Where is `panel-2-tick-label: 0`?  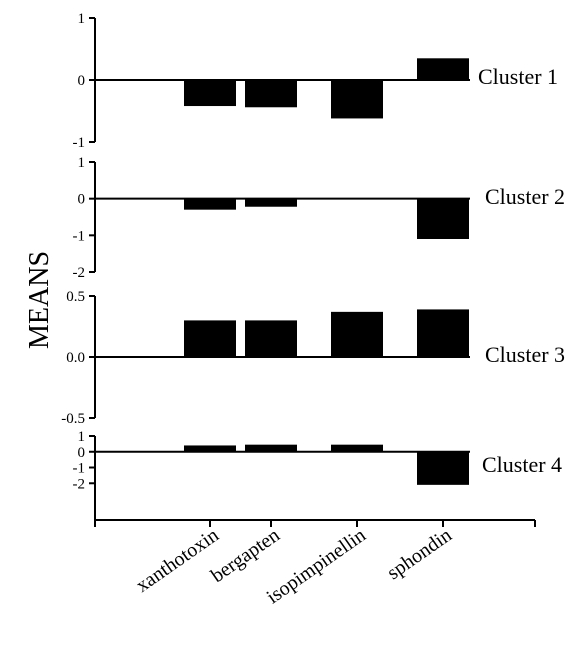
panel-2-tick-label: 0 is located at coordinates (82, 200).